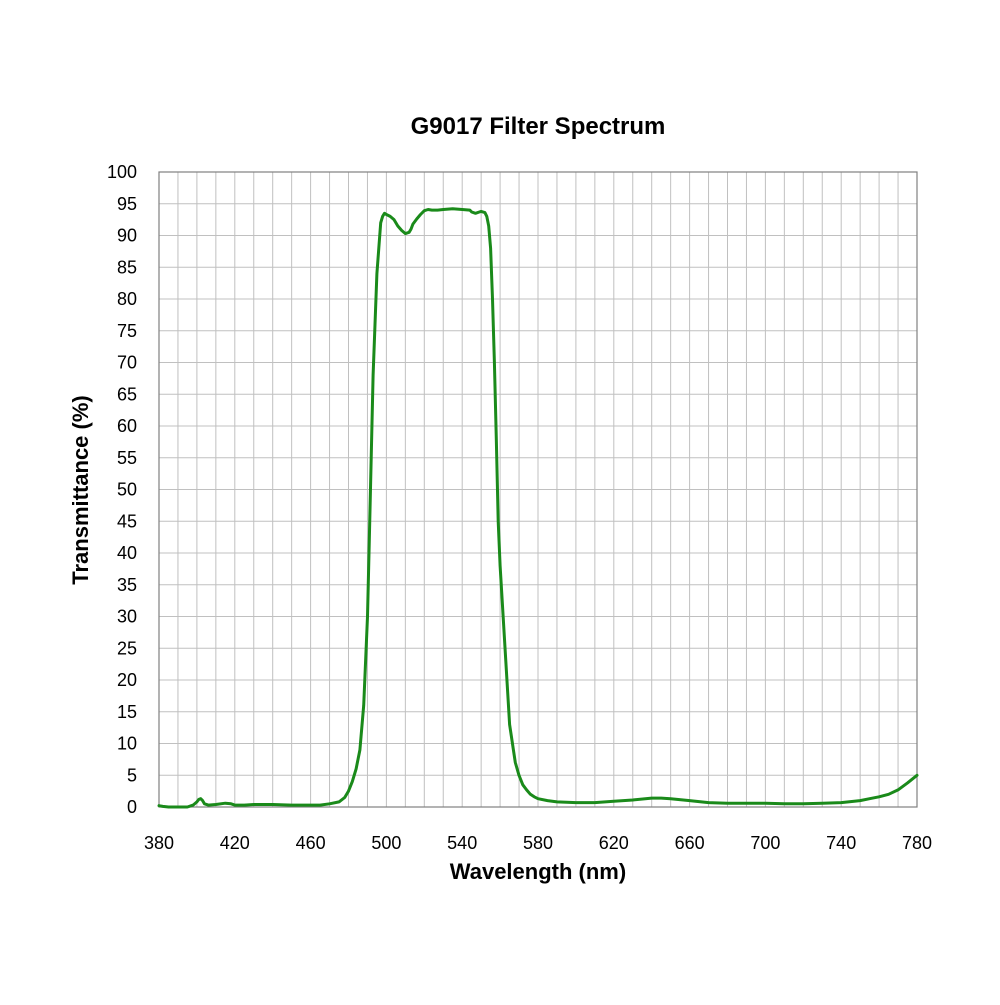 The image size is (1000, 1005). What do you see at coordinates (127, 299) in the screenshot?
I see `y-tick-label: 80` at bounding box center [127, 299].